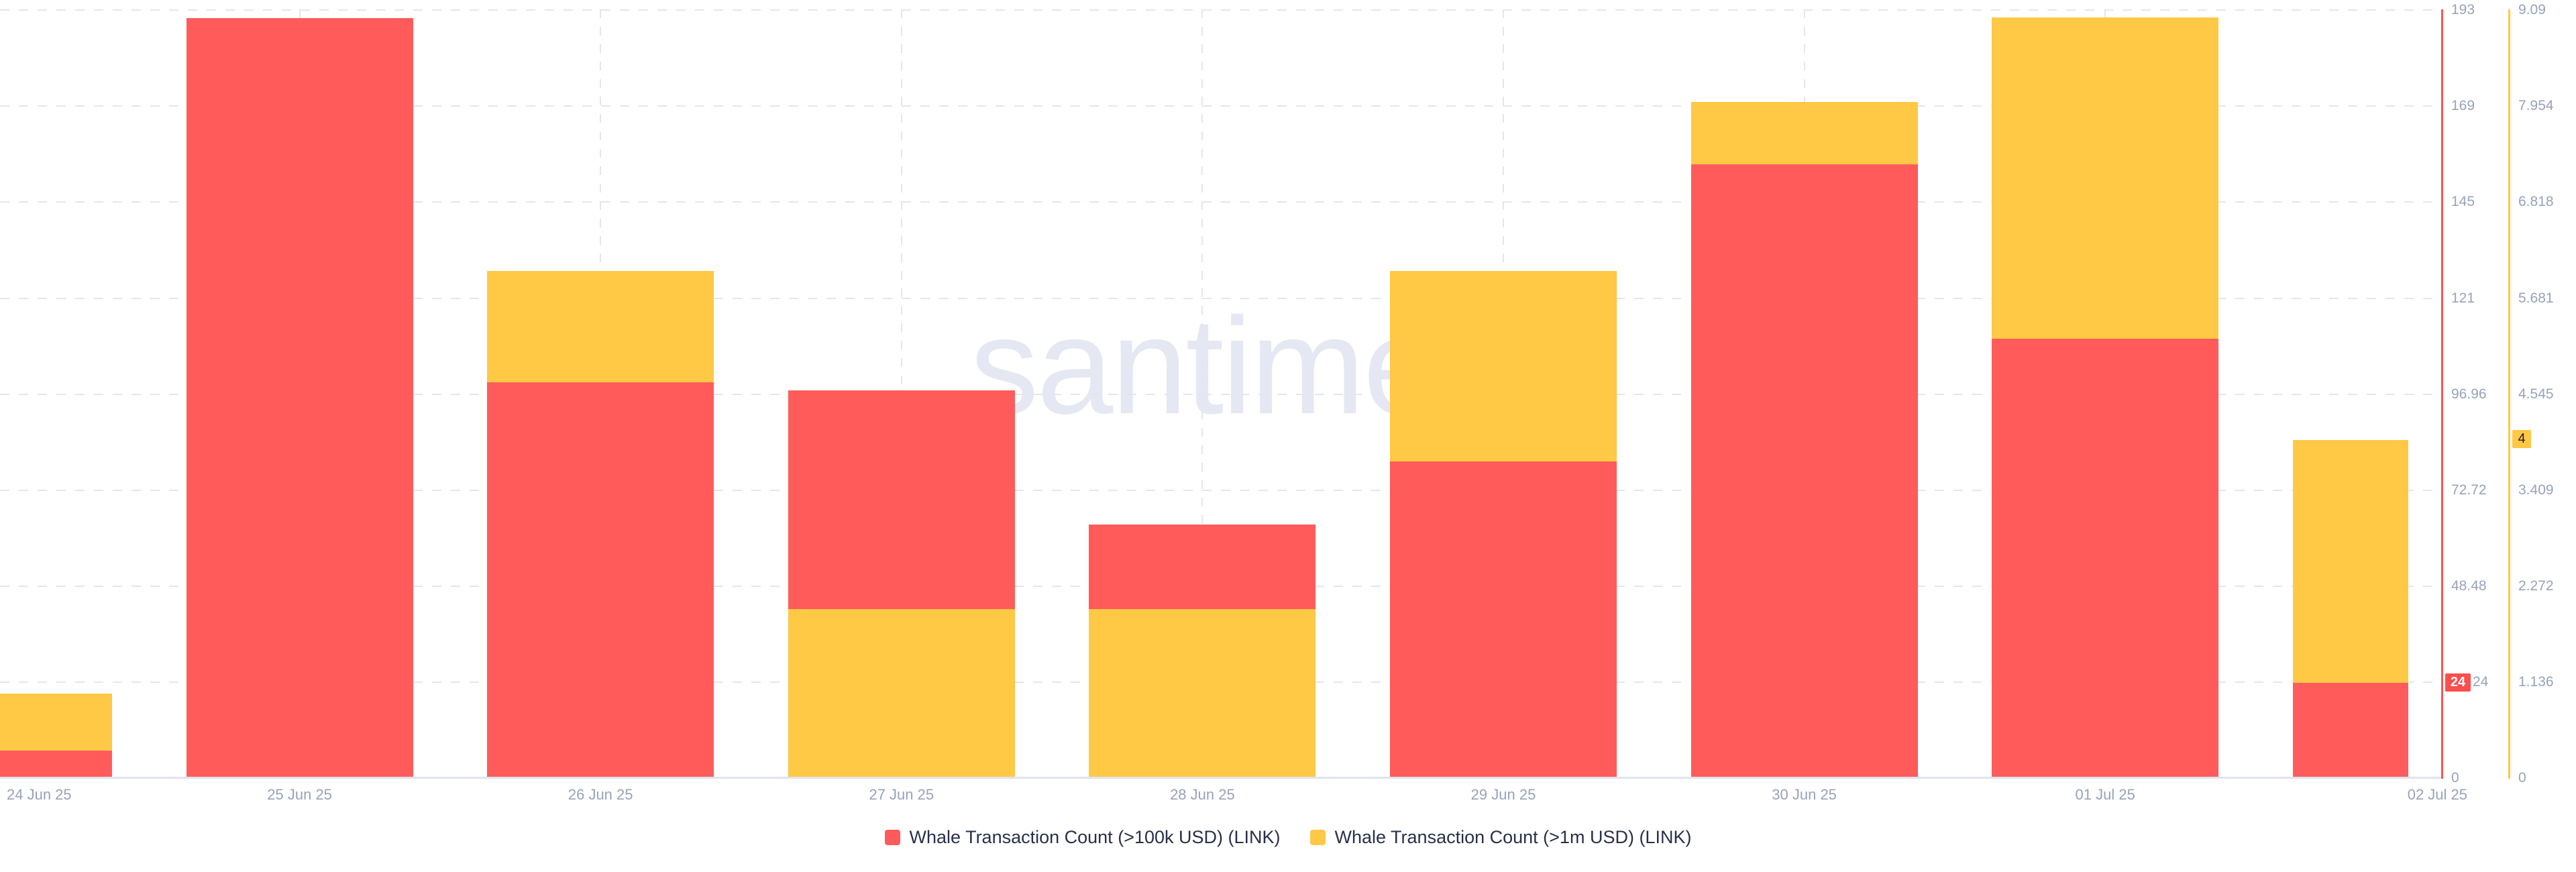  What do you see at coordinates (2536, 202) in the screenshot?
I see `y-tick-label: 6.818` at bounding box center [2536, 202].